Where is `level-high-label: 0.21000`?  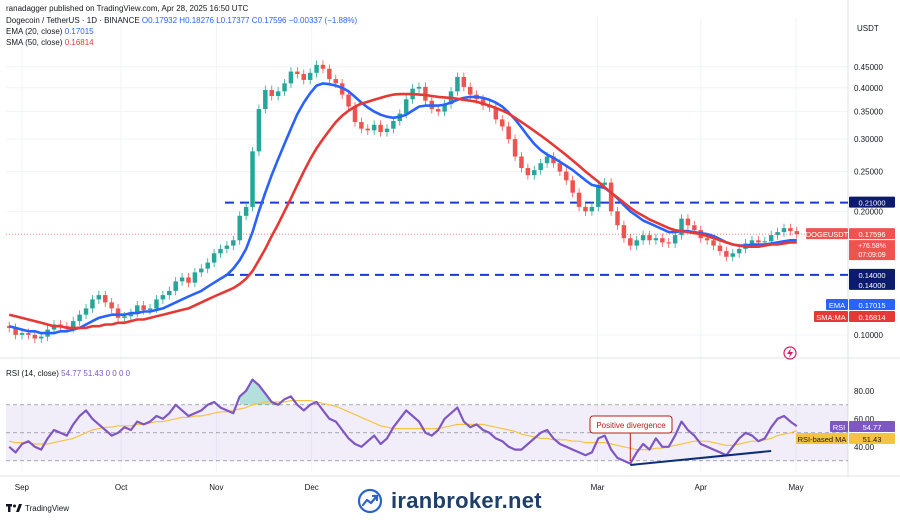
level-high-label: 0.21000 is located at coordinates (871, 203).